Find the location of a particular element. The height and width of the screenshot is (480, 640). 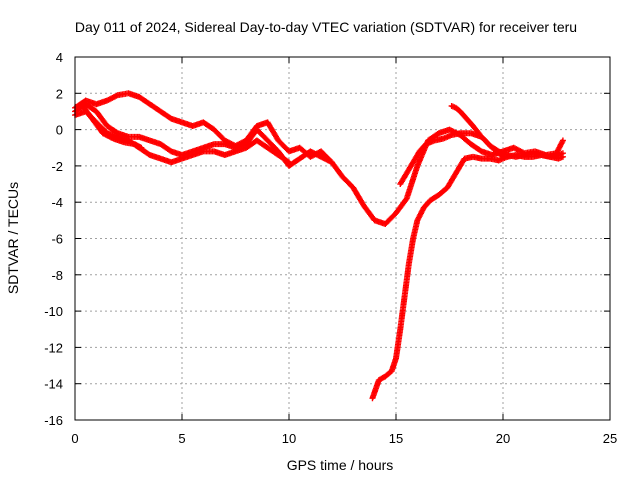

x-tick-label: 15 is located at coordinates (396, 438).